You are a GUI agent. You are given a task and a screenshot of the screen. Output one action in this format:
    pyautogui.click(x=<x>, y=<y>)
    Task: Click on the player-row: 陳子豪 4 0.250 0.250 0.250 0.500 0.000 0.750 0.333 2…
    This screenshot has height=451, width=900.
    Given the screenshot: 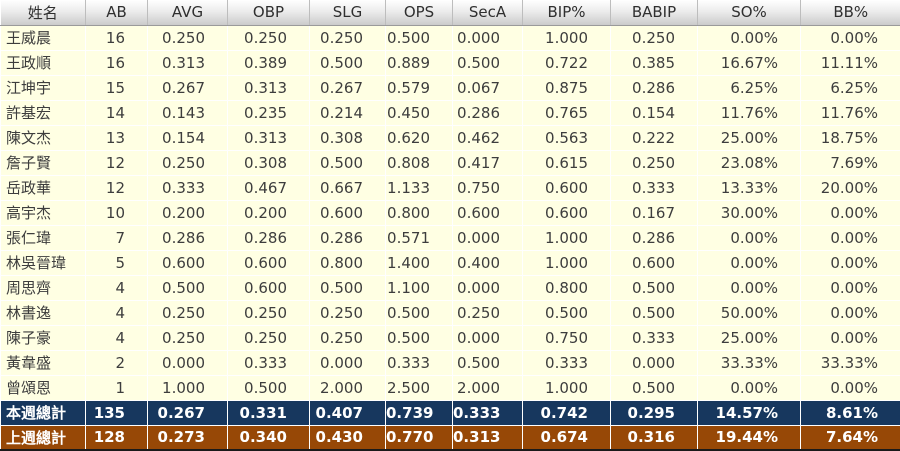 What is the action you would take?
    pyautogui.click(x=450, y=337)
    